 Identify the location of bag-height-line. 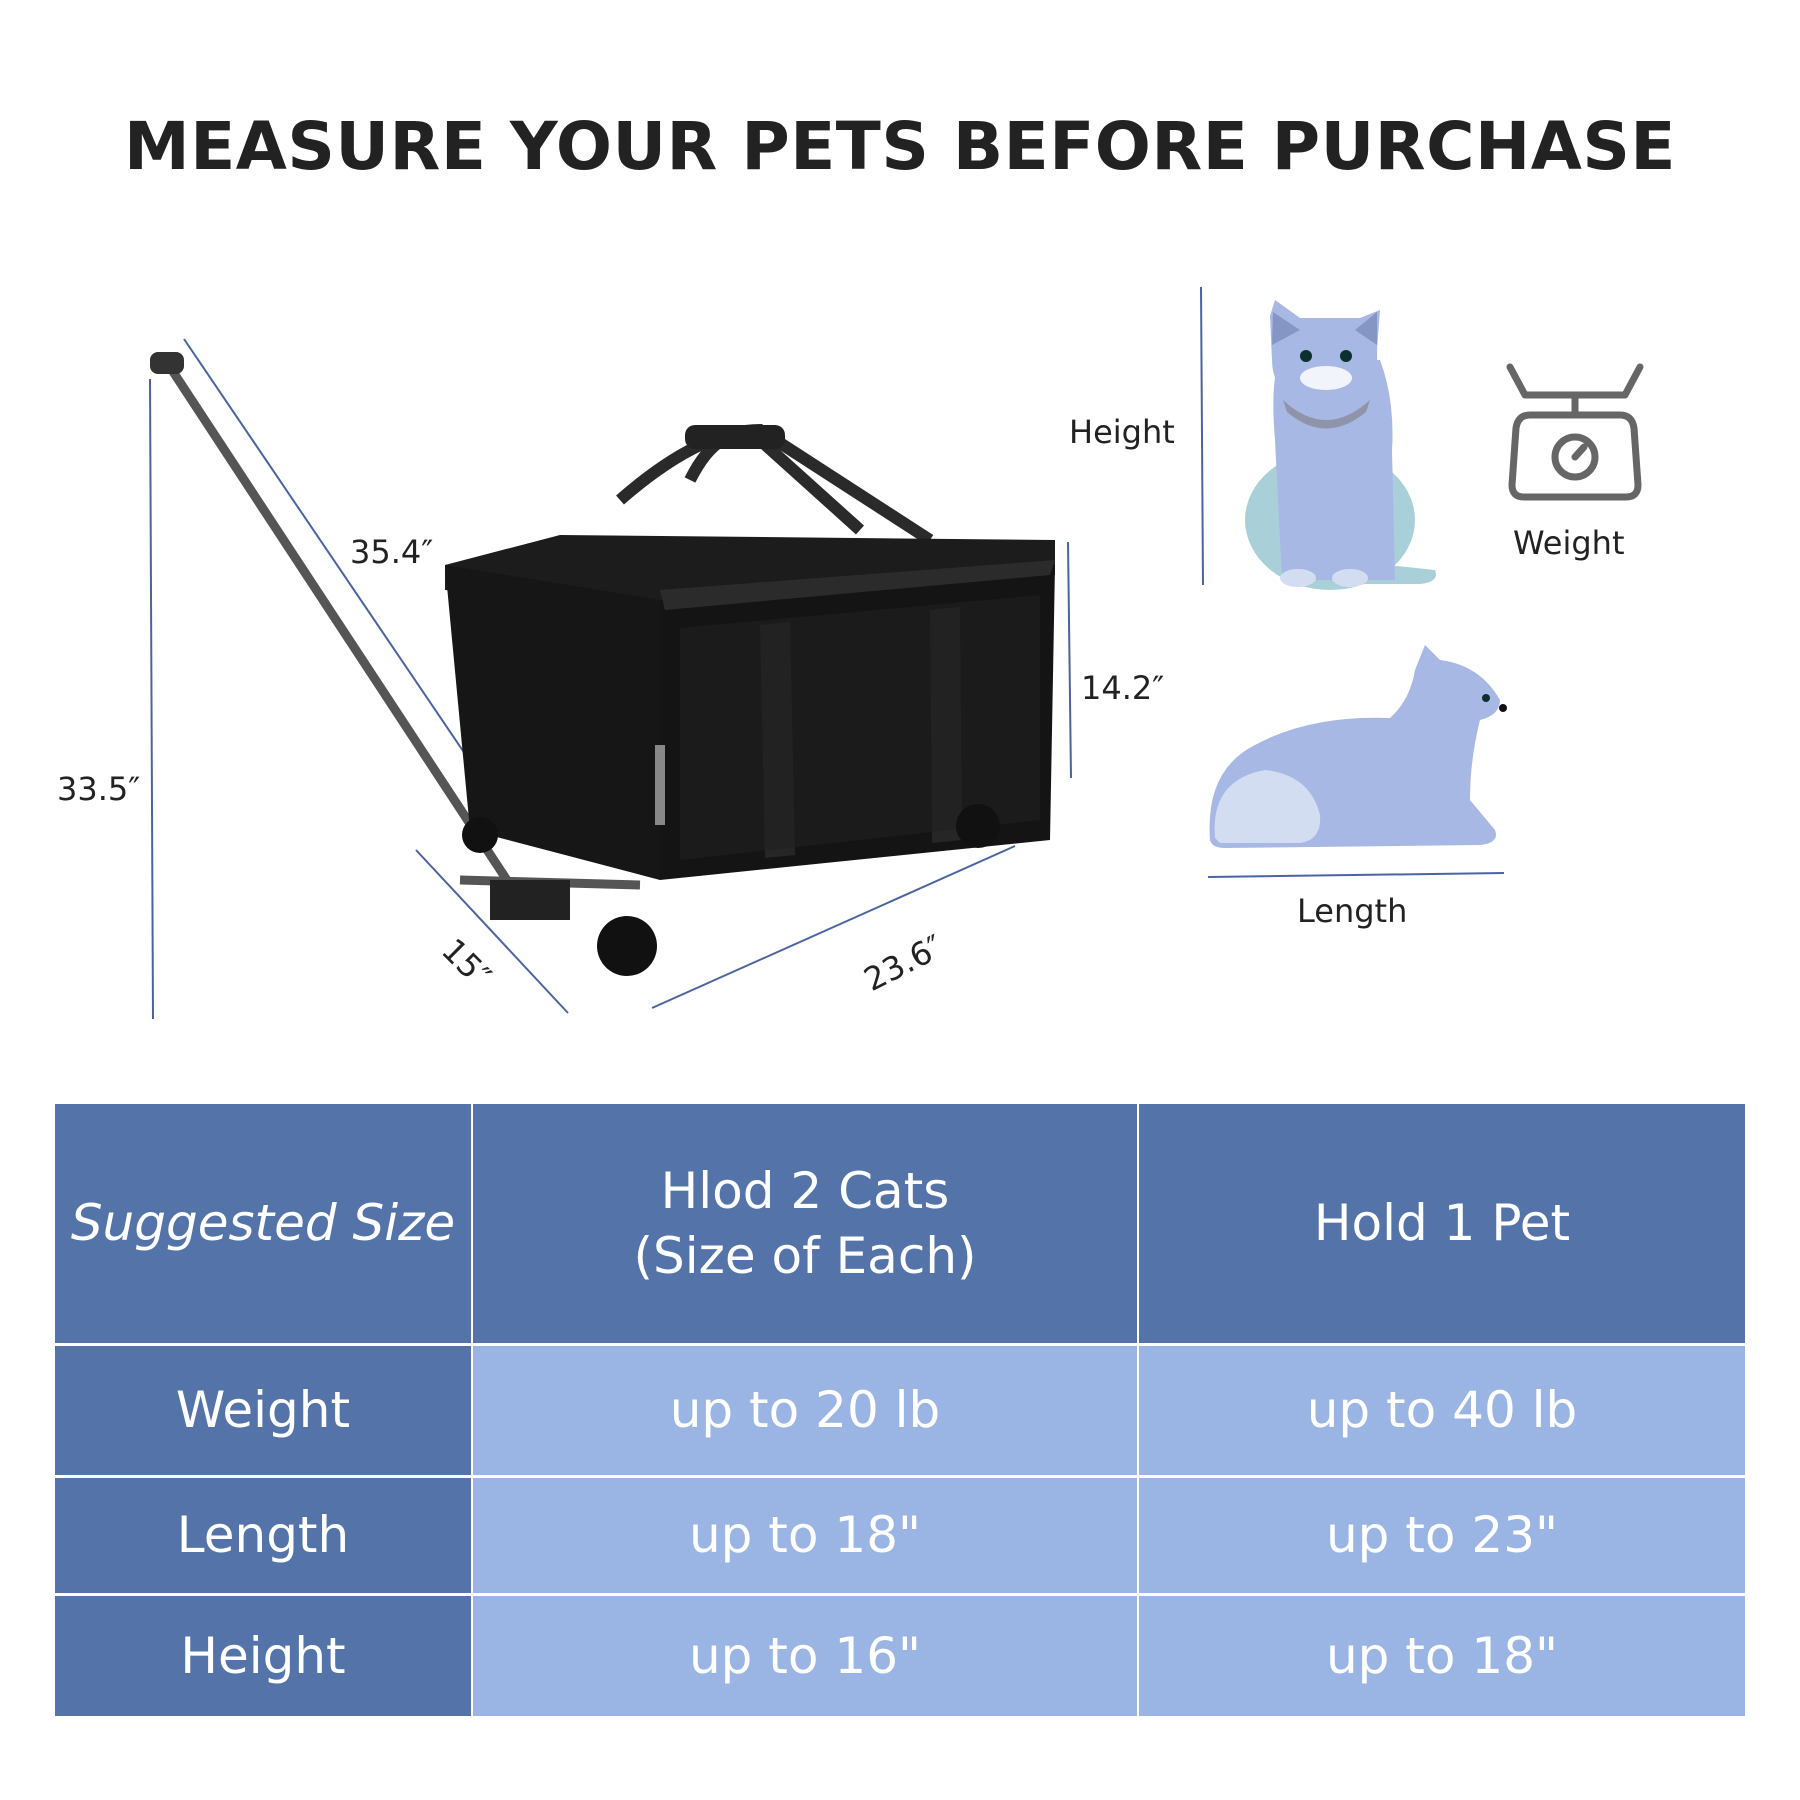
(1069, 660).